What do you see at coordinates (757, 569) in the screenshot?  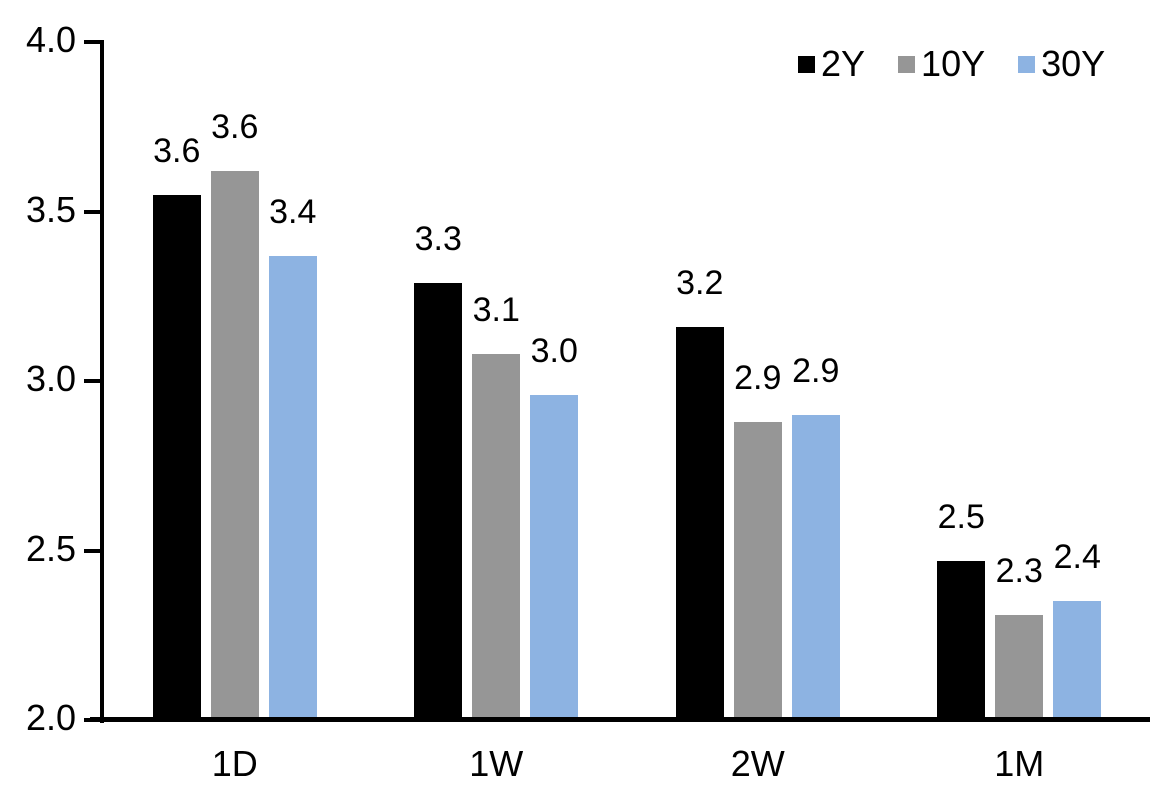 I see `bar-10Y-2W` at bounding box center [757, 569].